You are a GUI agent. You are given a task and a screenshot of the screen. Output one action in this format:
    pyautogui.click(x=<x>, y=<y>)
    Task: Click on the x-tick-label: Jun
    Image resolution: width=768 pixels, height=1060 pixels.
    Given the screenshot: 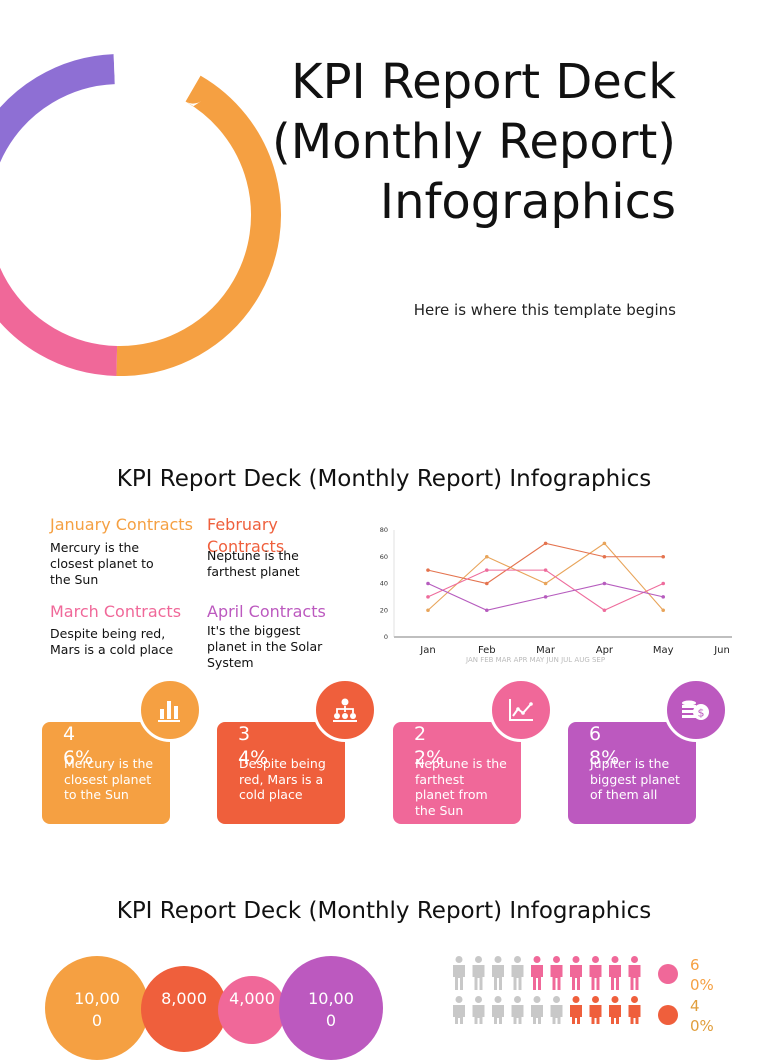 What is the action you would take?
    pyautogui.click(x=721, y=650)
    